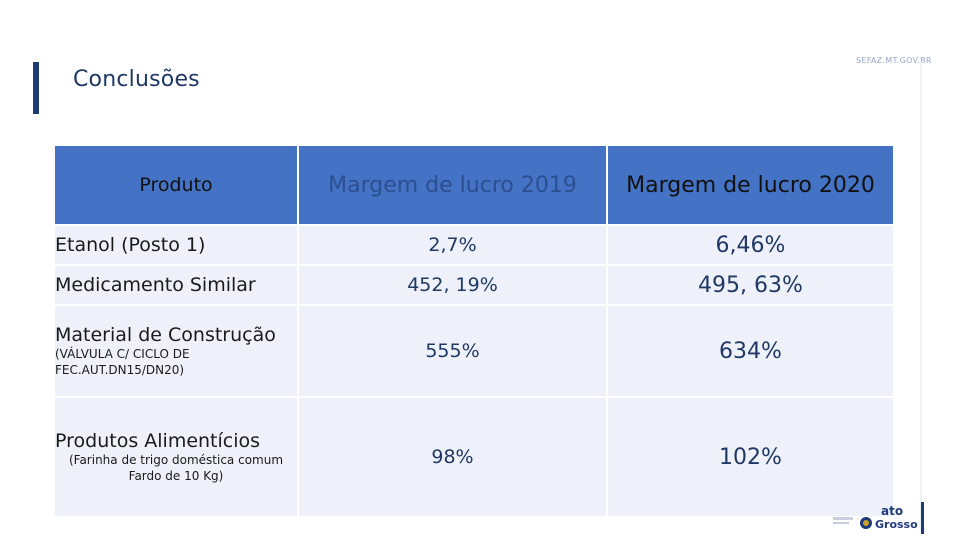  I want to click on right-border-rule, so click(921, 297).